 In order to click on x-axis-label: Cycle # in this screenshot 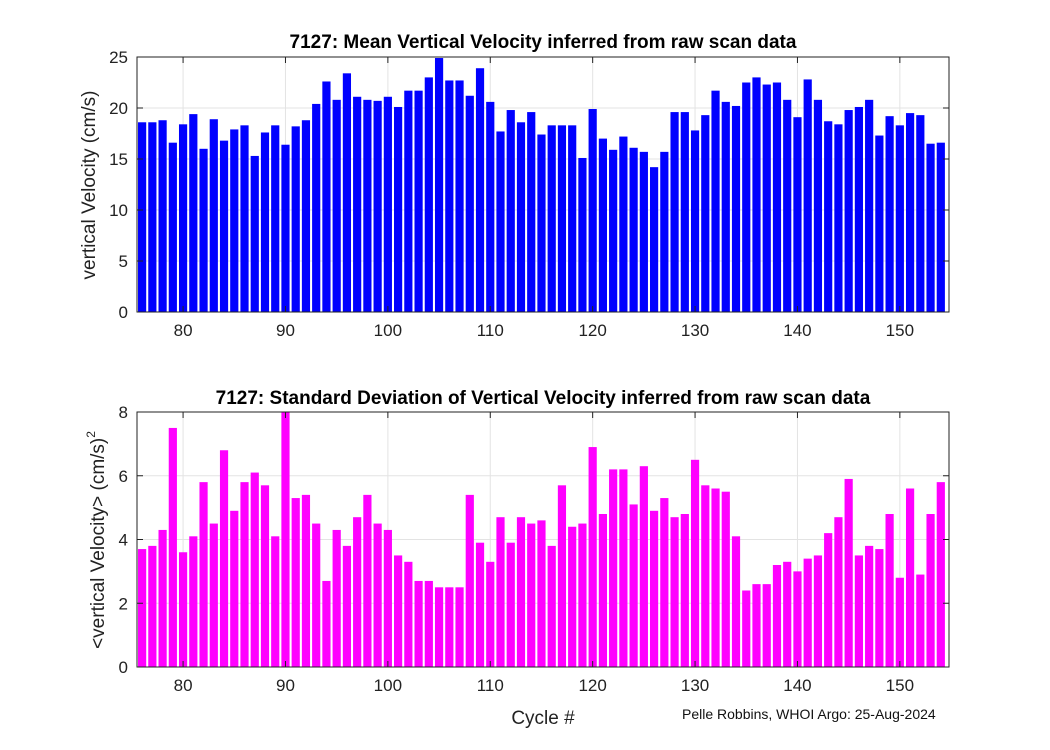, I will do `click(543, 718)`.